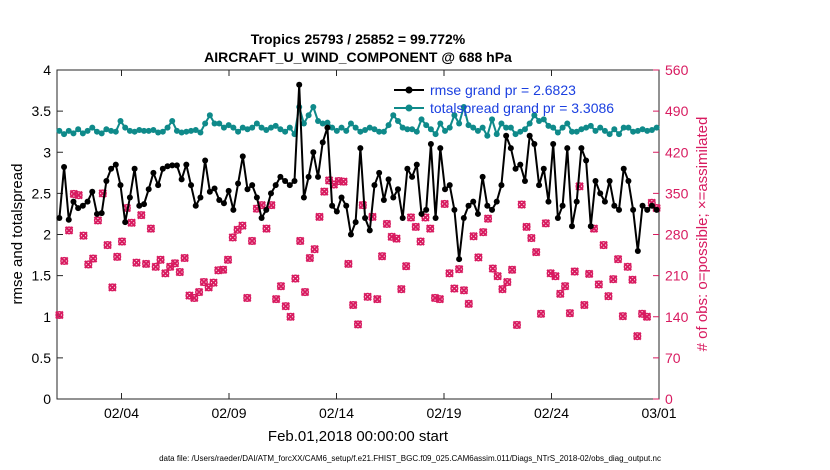  I want to click on y-left-tick-label: 0.5, so click(42, 358).